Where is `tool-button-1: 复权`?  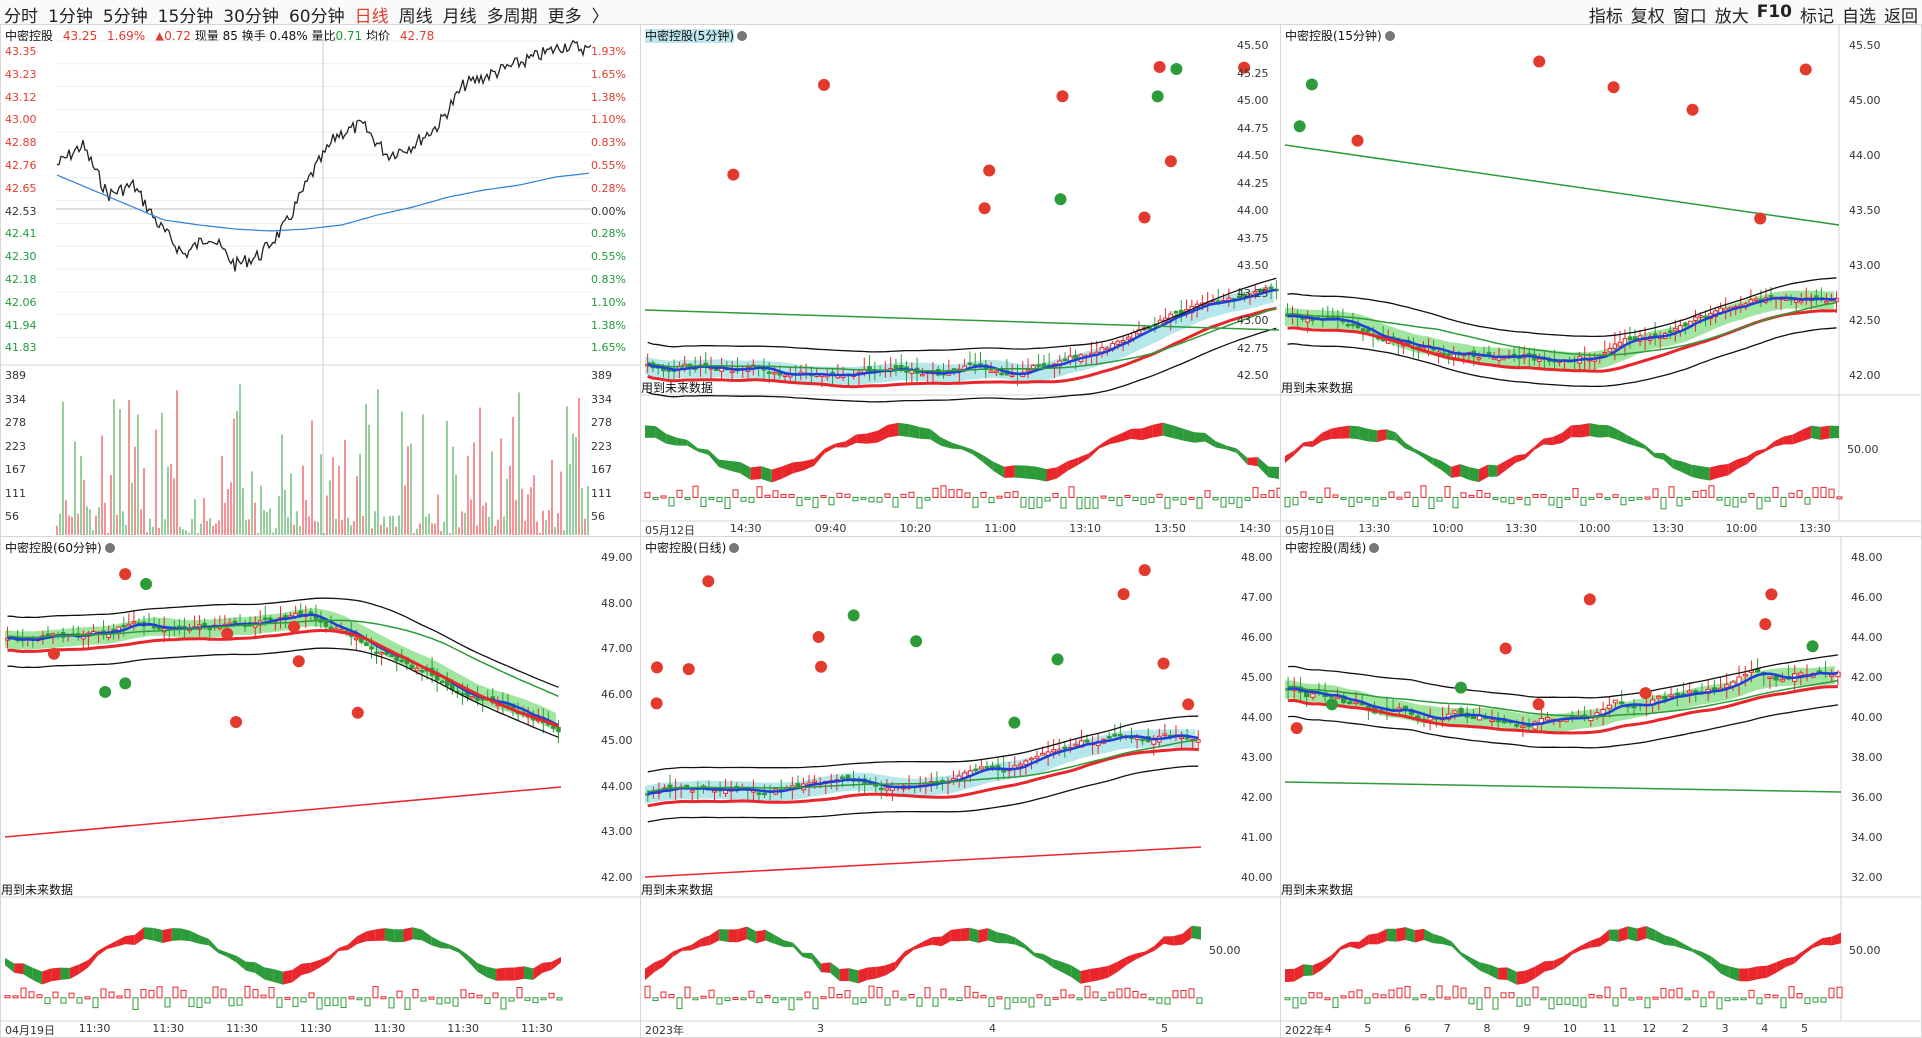
tool-button-1: 复权 is located at coordinates (1647, 17).